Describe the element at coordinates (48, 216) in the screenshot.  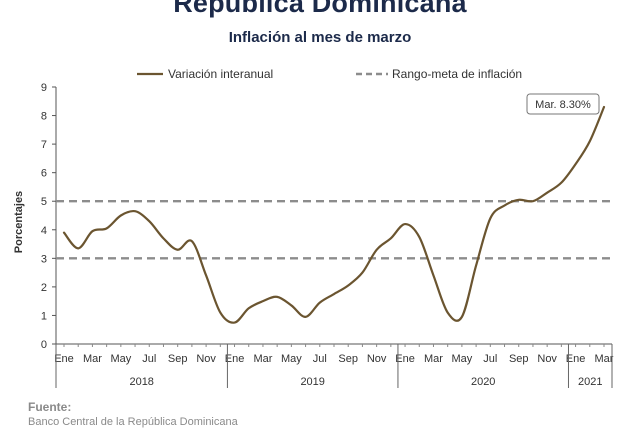
I see `y-ticks: 0 1 2 3 4 5 6 7 8 9` at that location.